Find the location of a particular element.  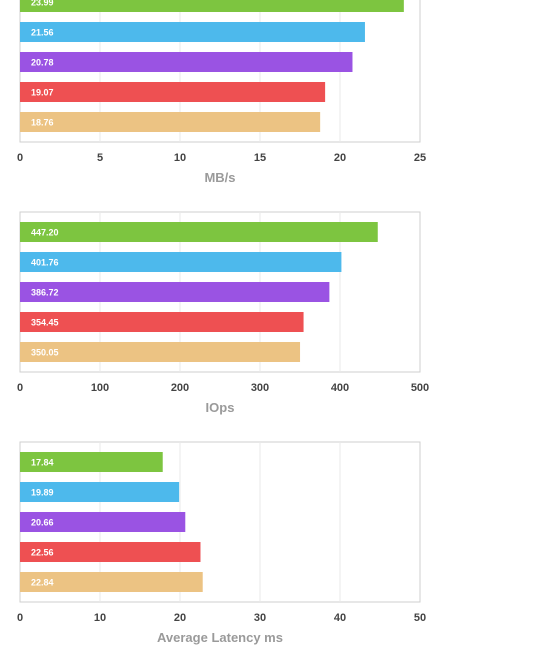

chart-2-x-tick-label: 500 is located at coordinates (420, 388).